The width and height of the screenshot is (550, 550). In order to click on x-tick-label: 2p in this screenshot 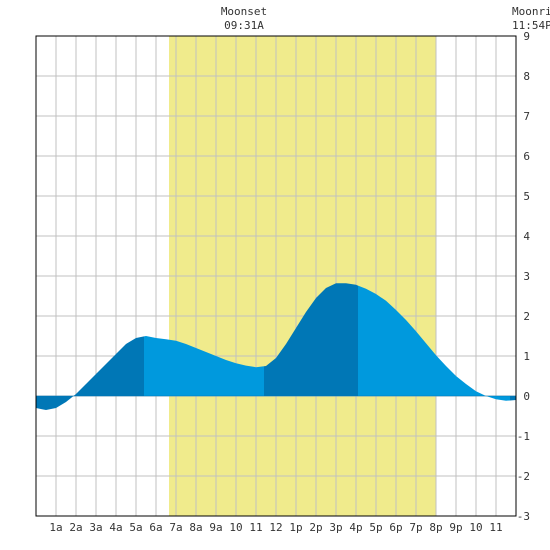, I will do `click(315, 527)`.